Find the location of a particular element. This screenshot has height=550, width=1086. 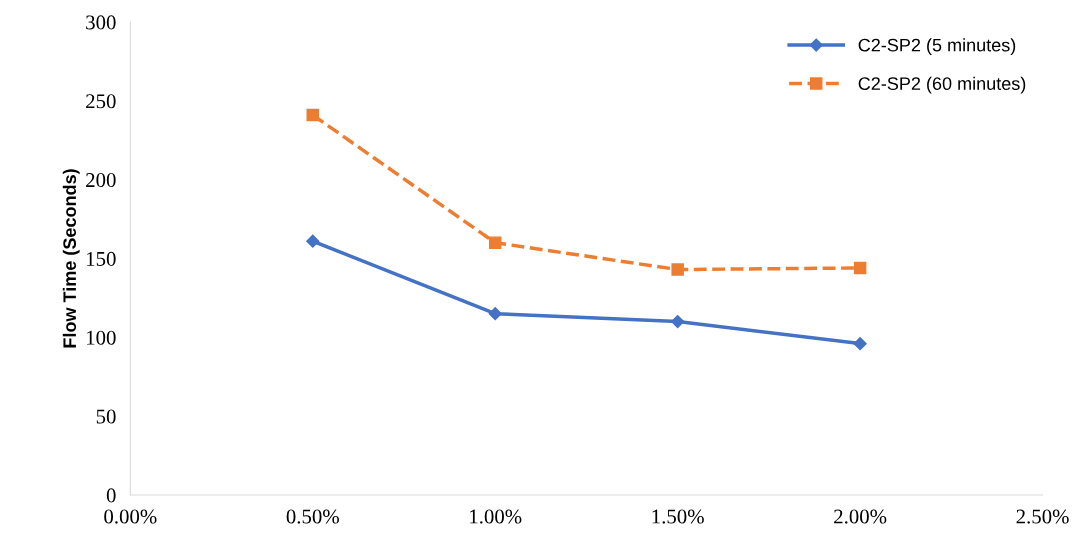

y-tick-label: 300 is located at coordinates (101, 22).